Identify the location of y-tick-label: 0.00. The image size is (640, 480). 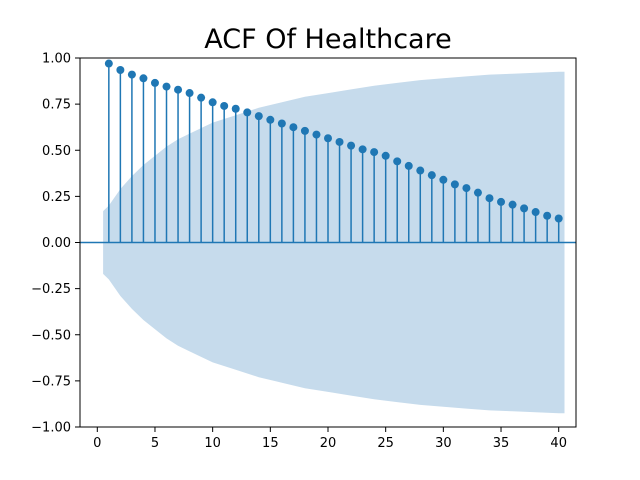
(56, 243).